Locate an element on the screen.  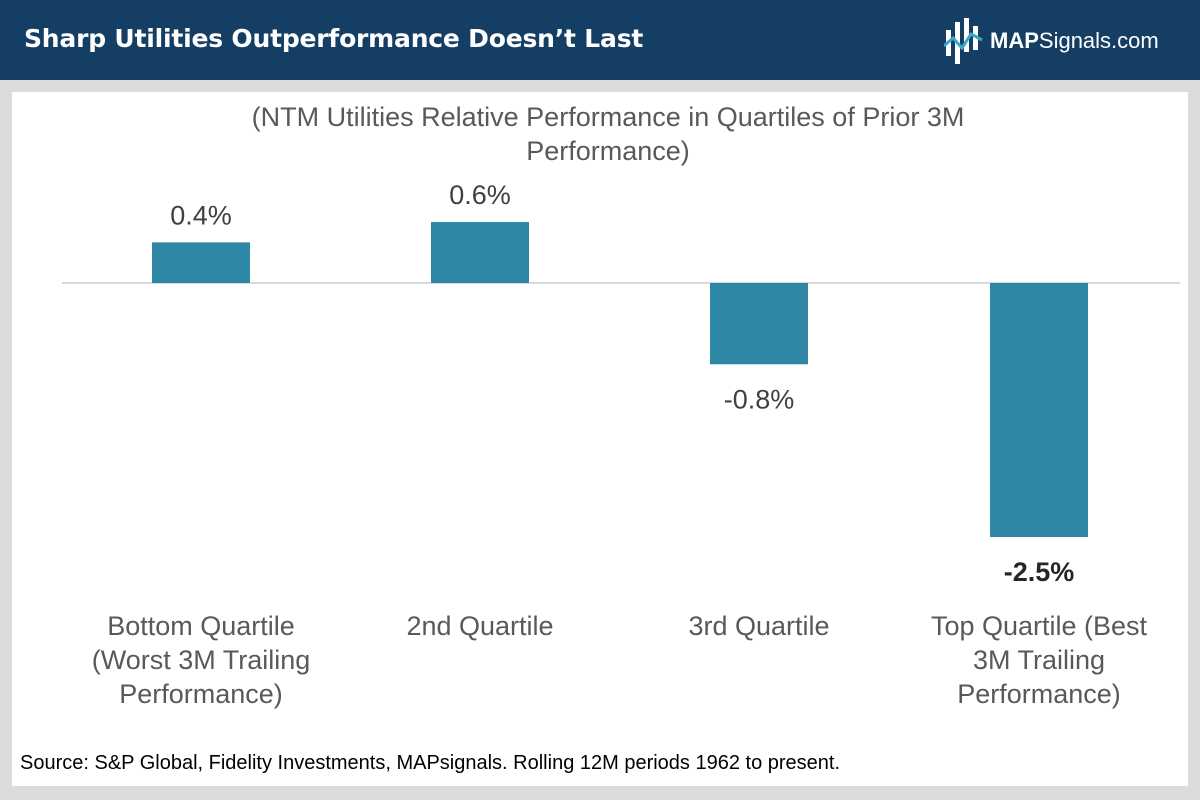
category-label: Bottom Quartile is located at coordinates (201, 626).